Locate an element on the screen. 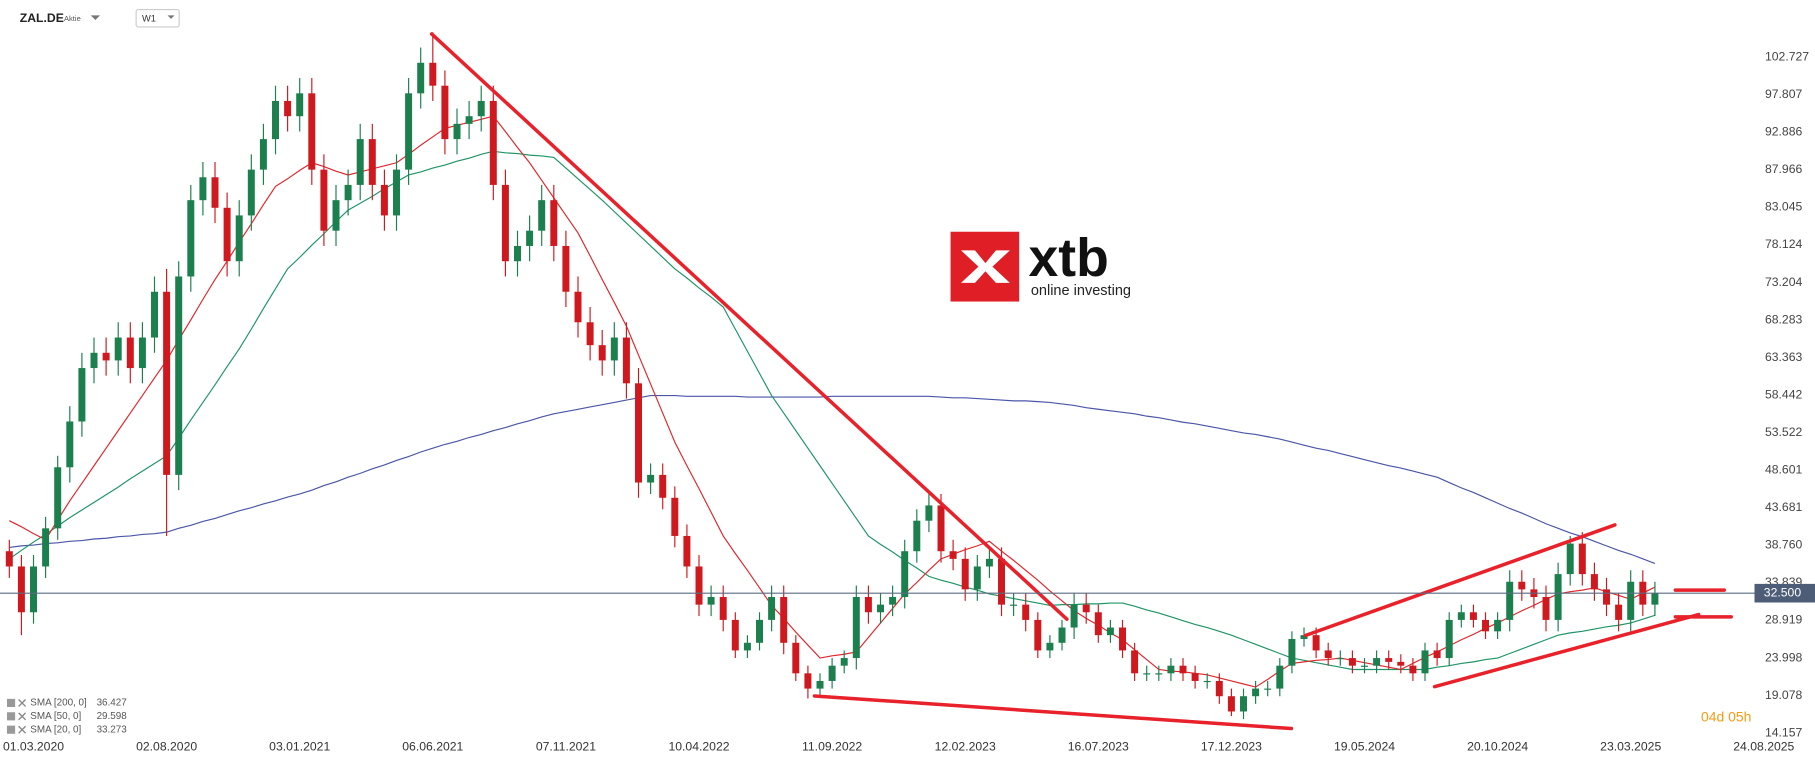 This screenshot has width=1815, height=759. header: ZAL.DE Aktie W1 is located at coordinates (100, 18).